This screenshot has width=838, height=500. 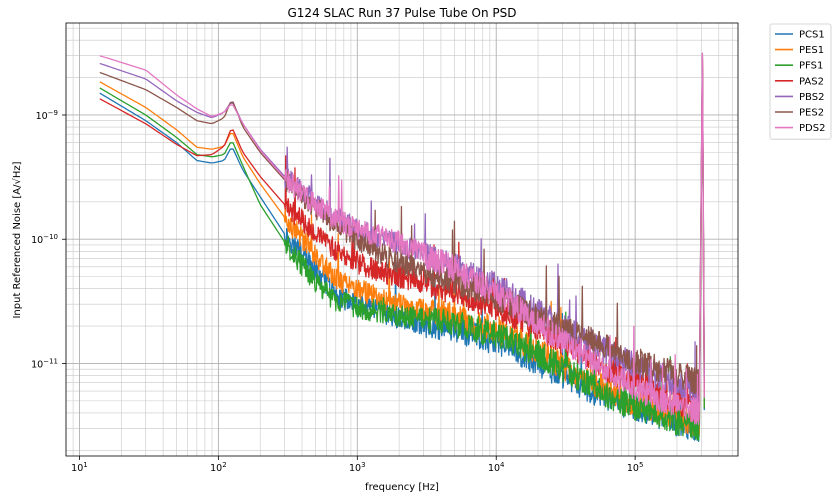 I want to click on x-tick-label: 10⁵, so click(x=635, y=467).